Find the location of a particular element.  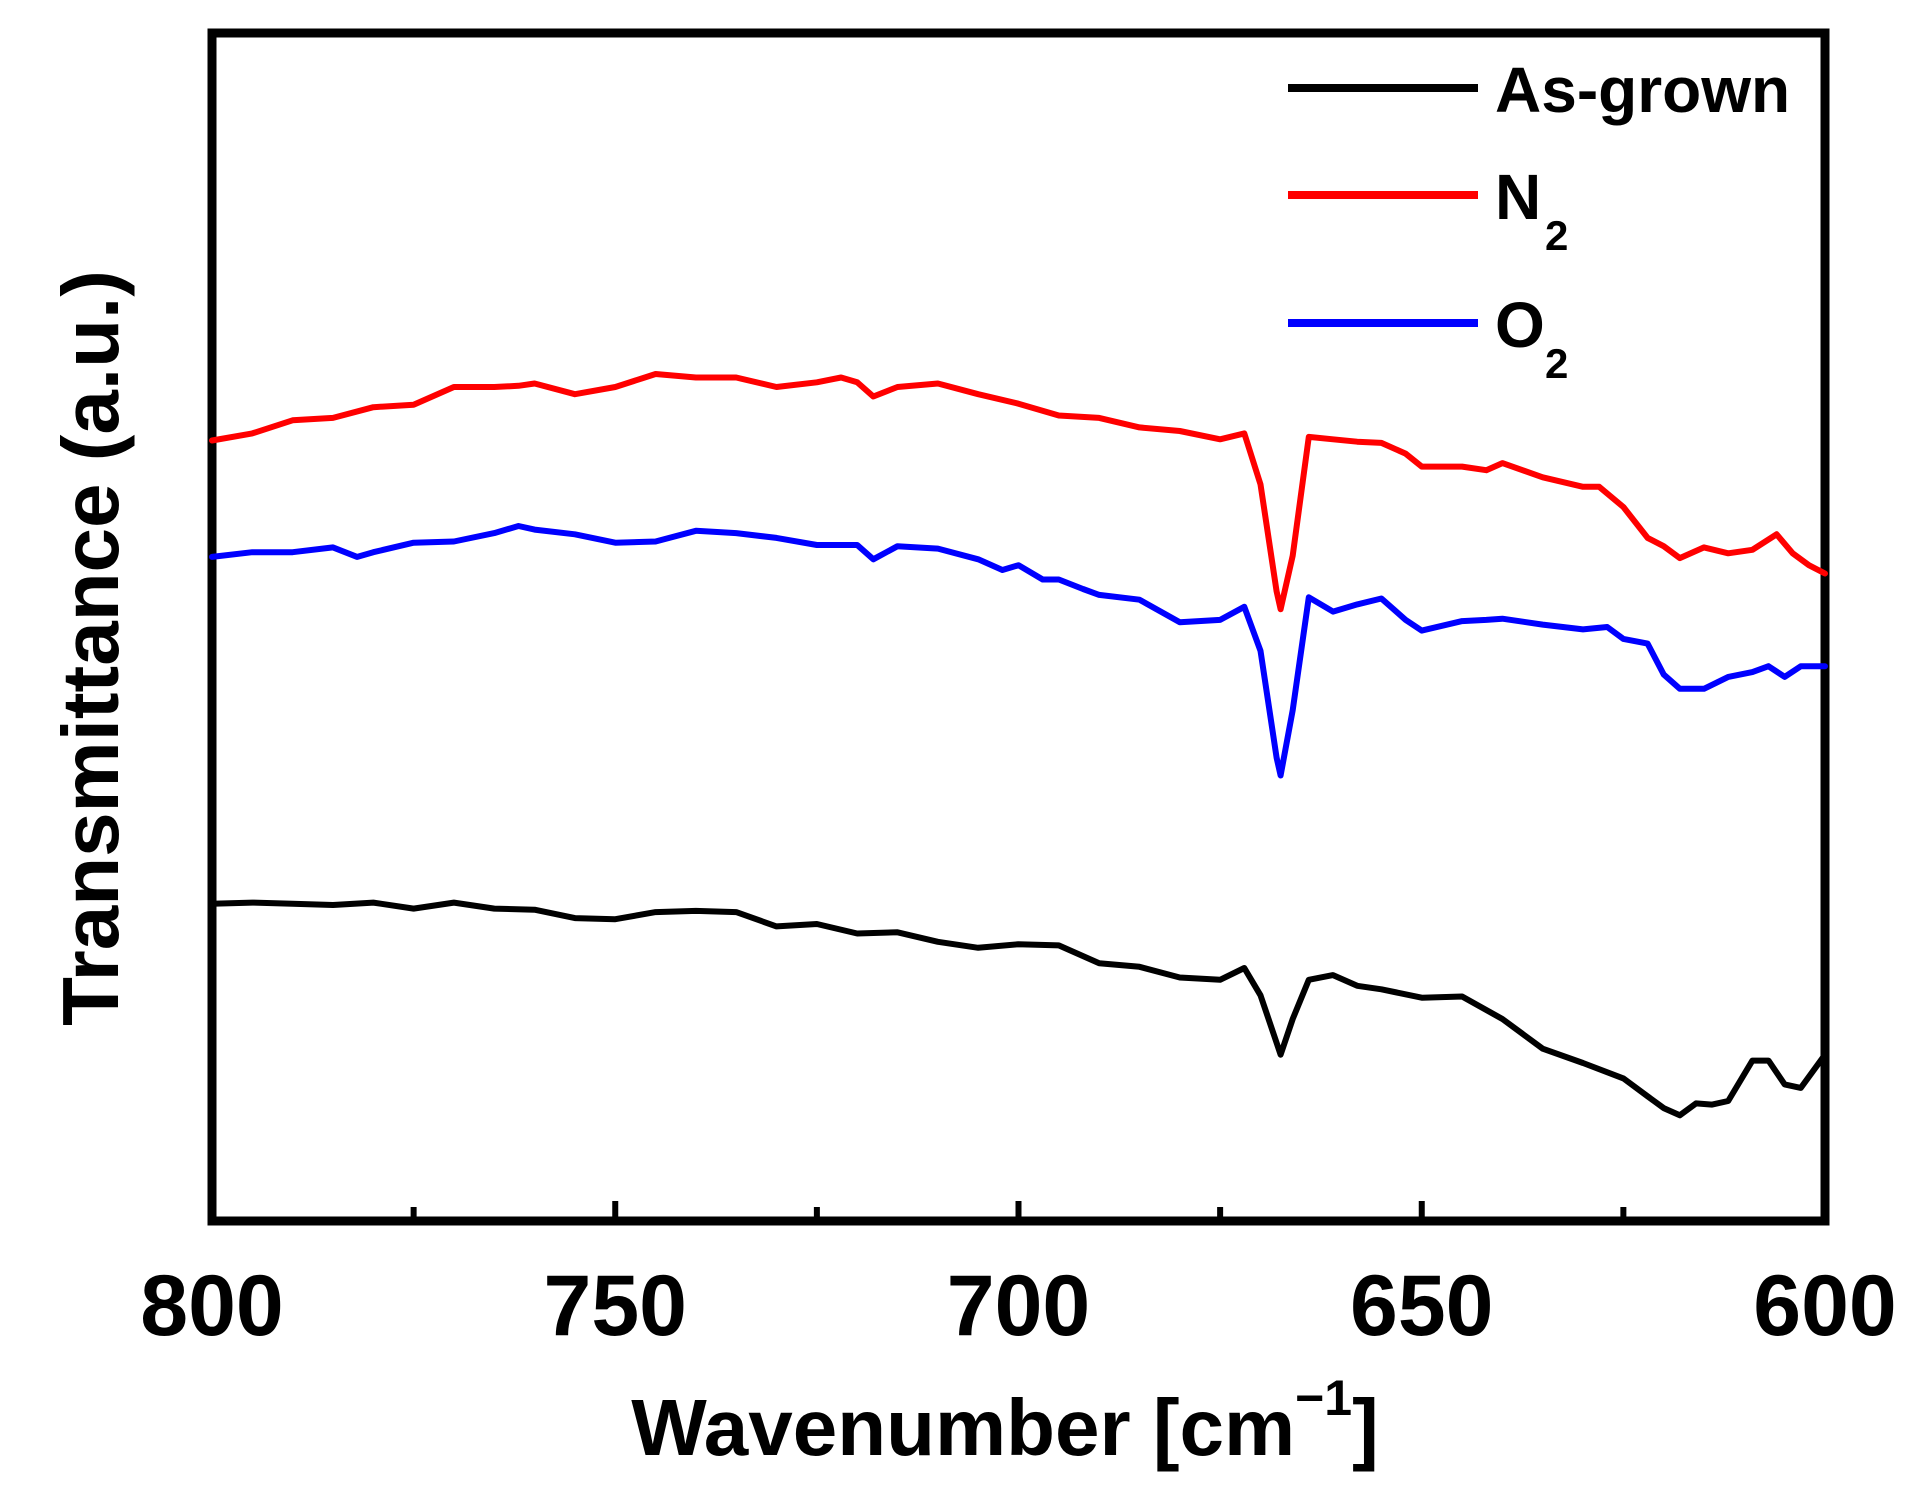

svg-text: Wavenumber [cm−1] is located at coordinates (1005, 1421).